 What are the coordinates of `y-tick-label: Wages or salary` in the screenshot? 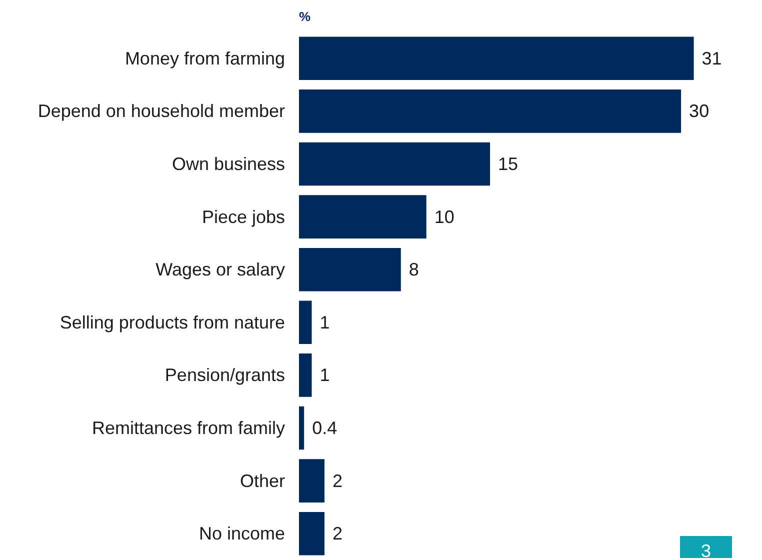 It's located at (220, 270).